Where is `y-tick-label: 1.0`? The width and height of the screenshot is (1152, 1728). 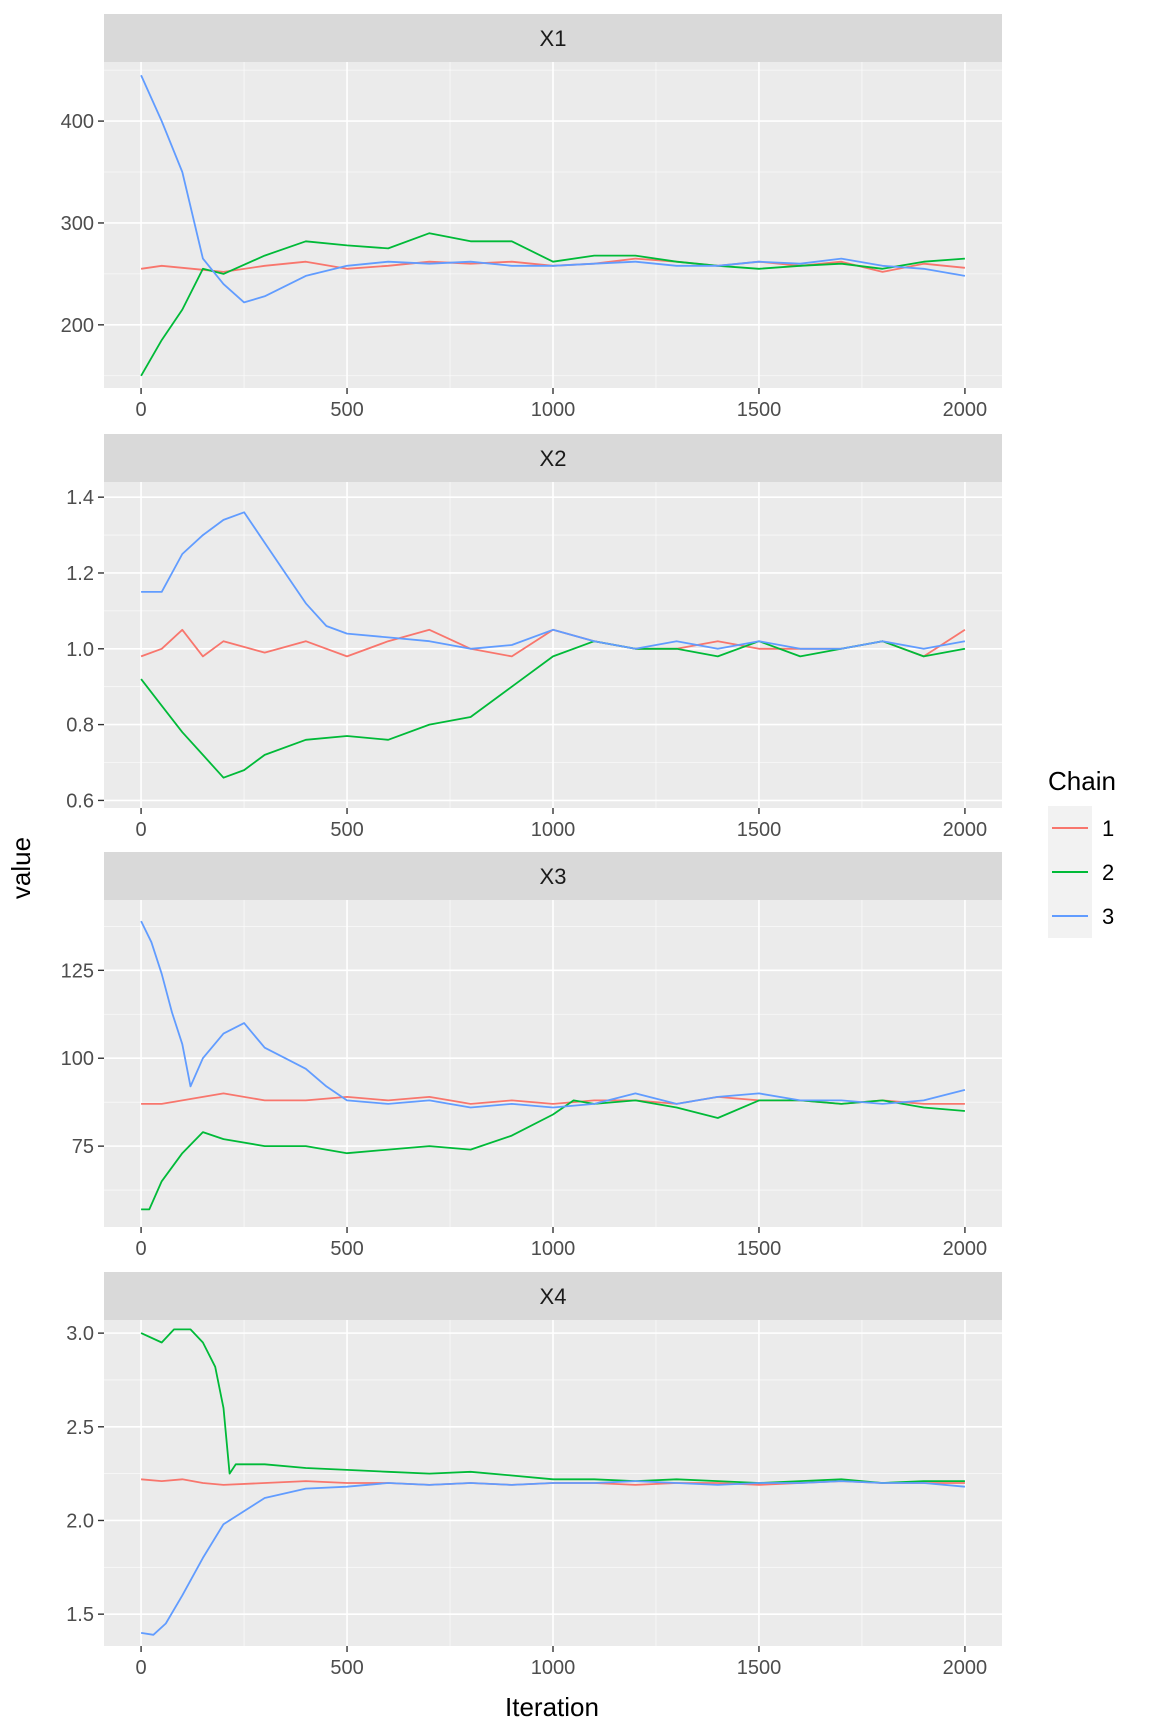
y-tick-label: 1.0 is located at coordinates (80, 650).